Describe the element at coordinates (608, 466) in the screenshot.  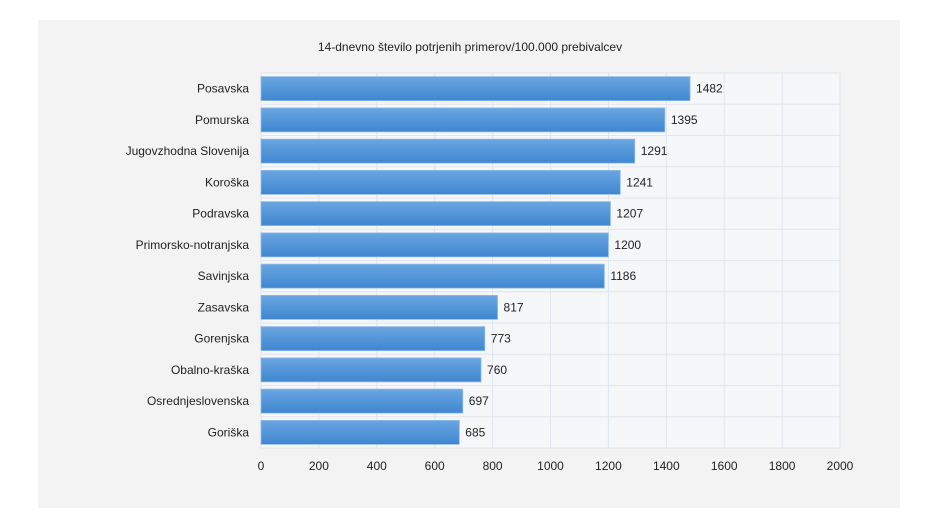
I see `x-tick-label: 1200` at that location.